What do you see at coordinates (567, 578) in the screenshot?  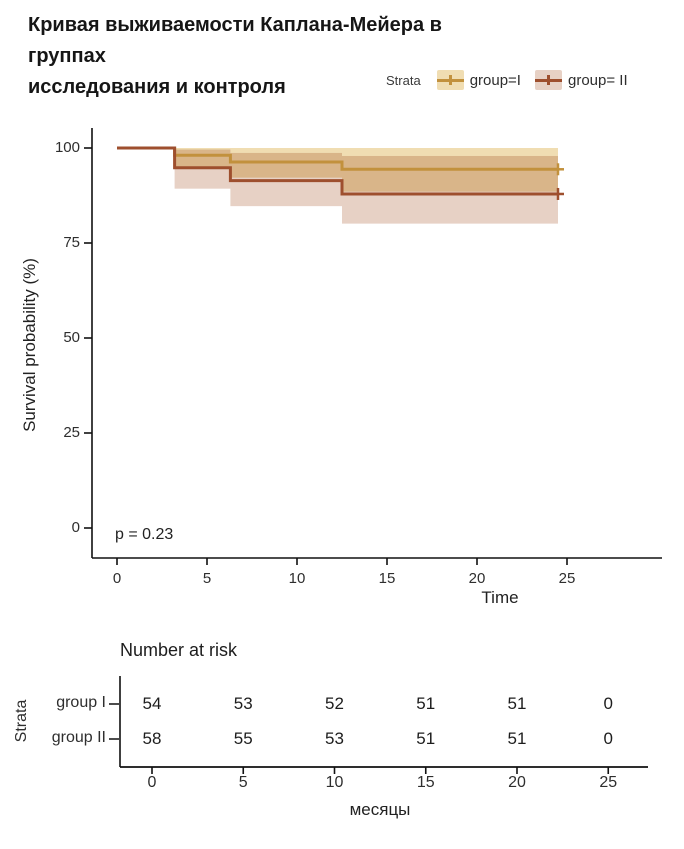 I see `x-tick-label: 25` at bounding box center [567, 578].